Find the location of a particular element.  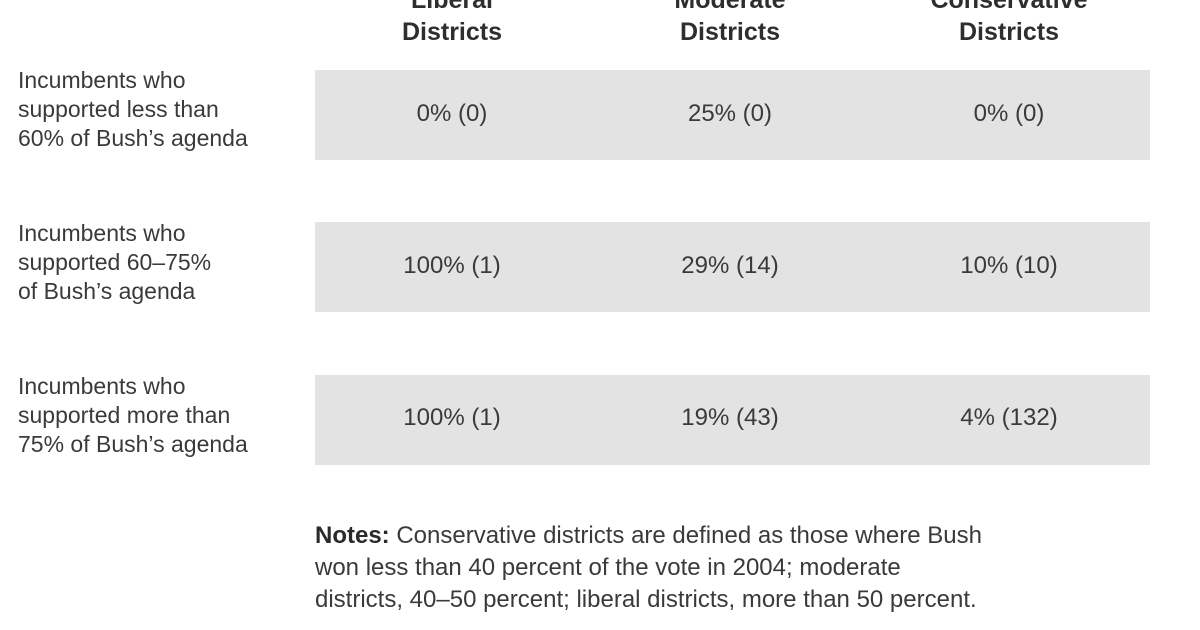

notes-heading: Notes: is located at coordinates (352, 535).